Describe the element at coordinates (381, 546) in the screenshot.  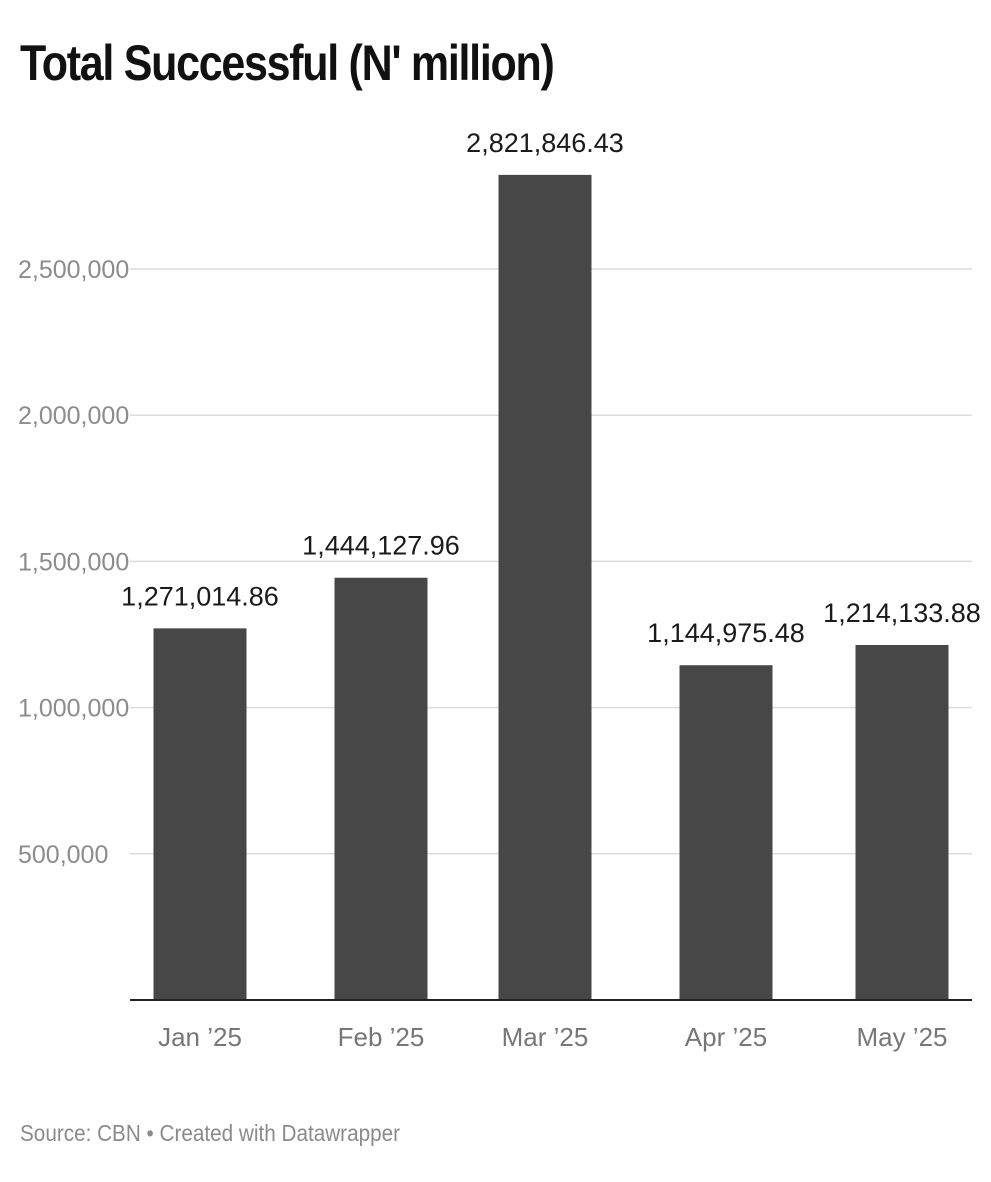
I see `bar-value-label: 1,444,127.96` at that location.